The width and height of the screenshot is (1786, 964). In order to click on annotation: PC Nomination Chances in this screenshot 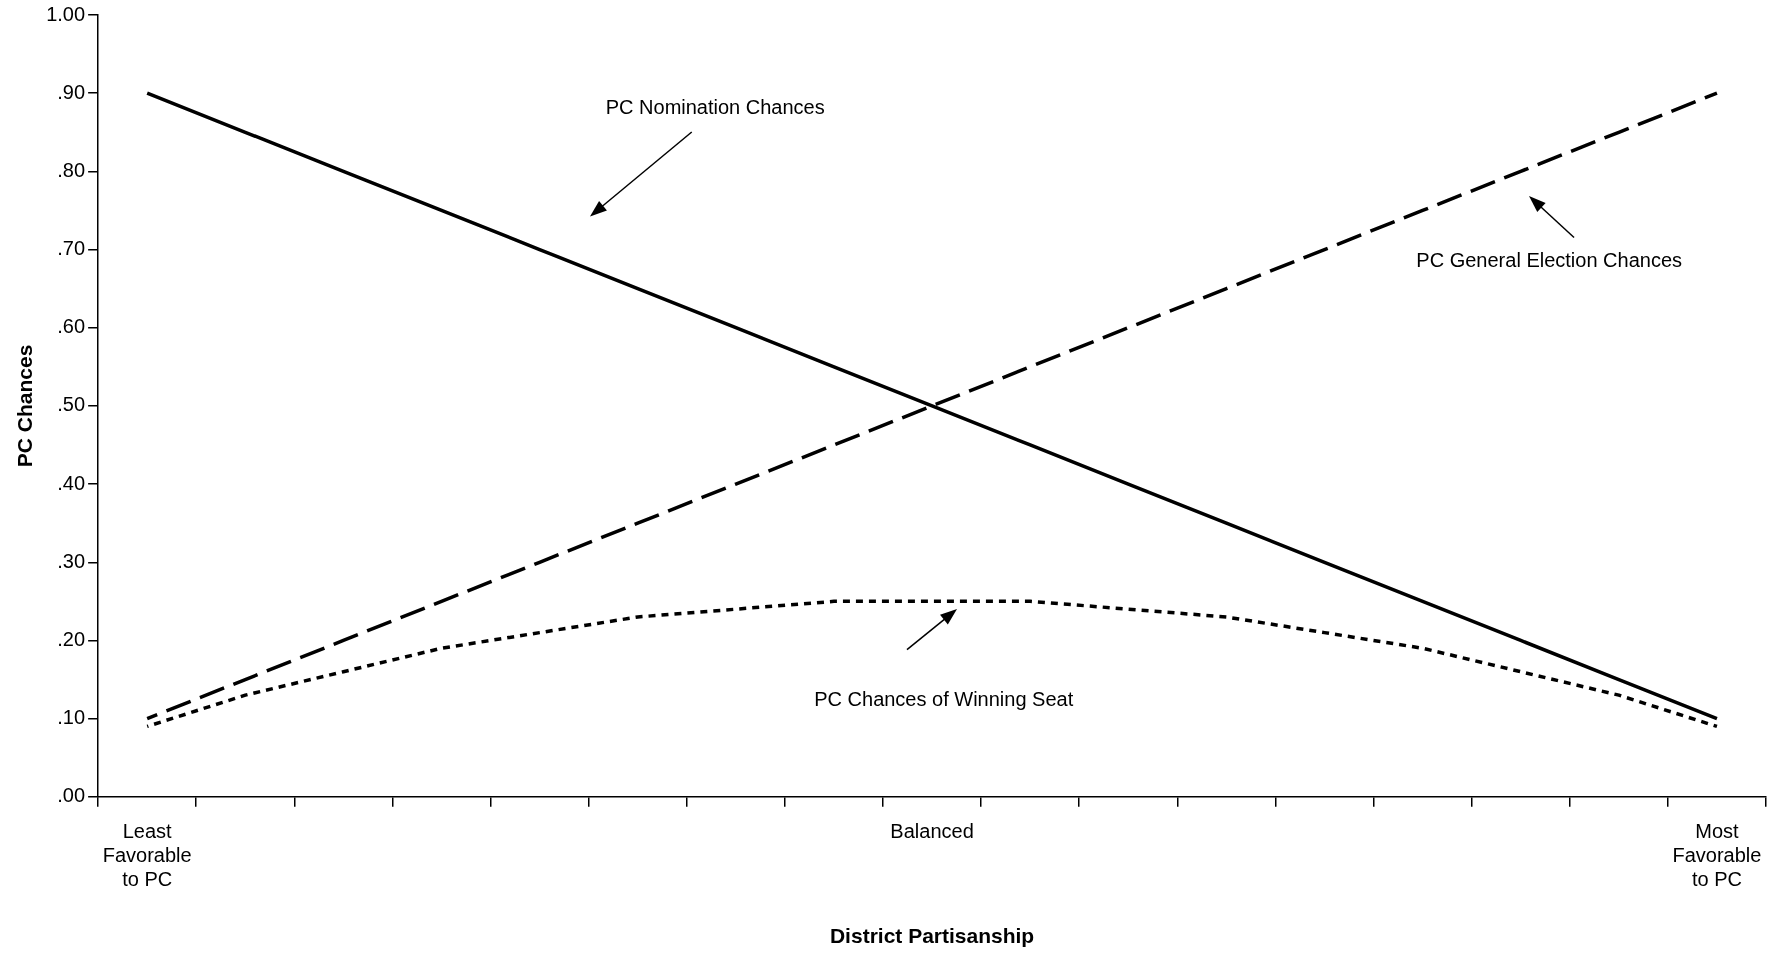, I will do `click(715, 107)`.